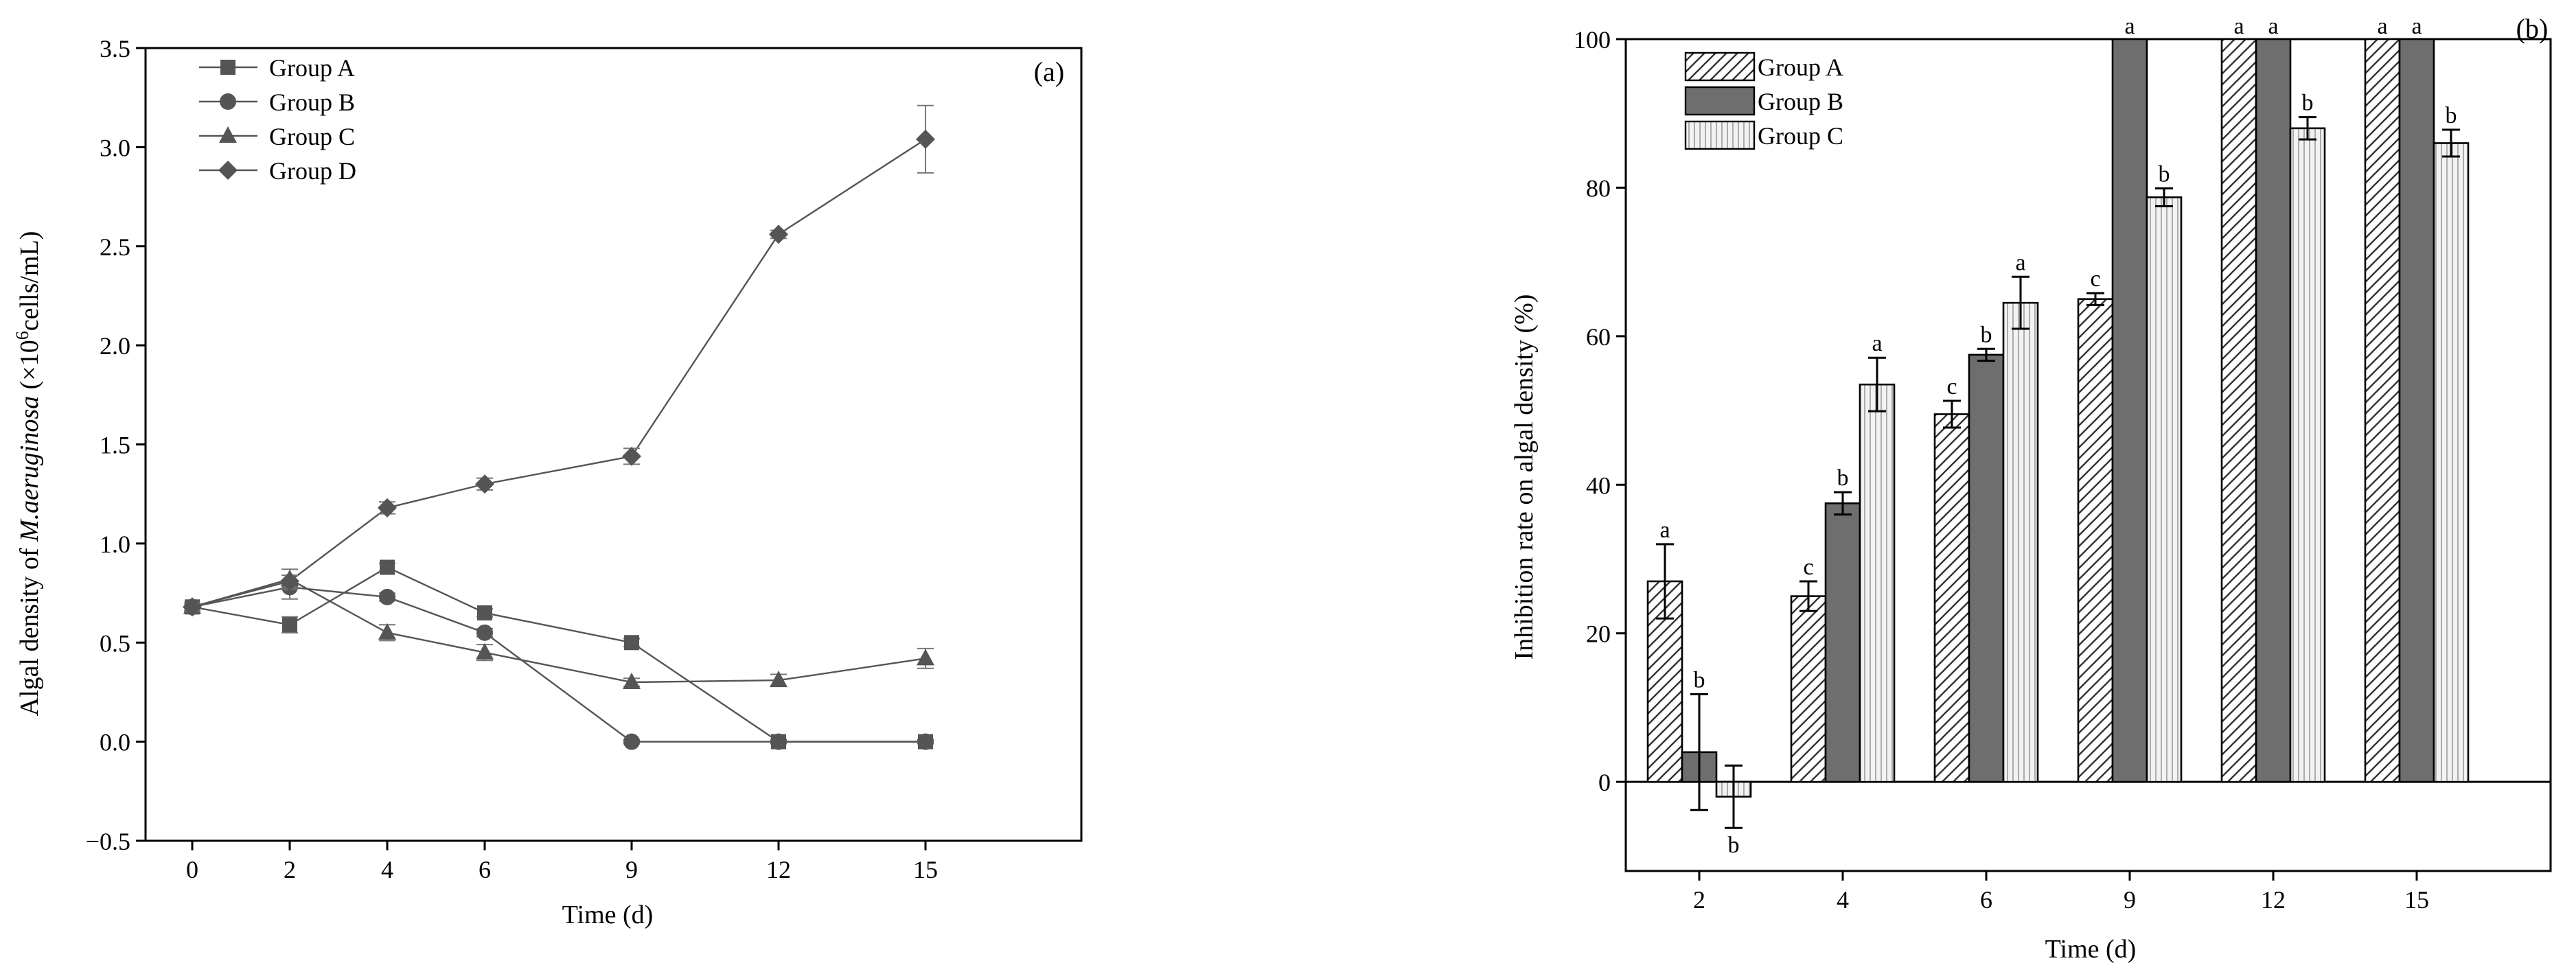 Image resolution: width=2576 pixels, height=976 pixels. What do you see at coordinates (1524, 477) in the screenshot?
I see `panel-b-y-axis-title: Inhibition rate on algal density (%)` at bounding box center [1524, 477].